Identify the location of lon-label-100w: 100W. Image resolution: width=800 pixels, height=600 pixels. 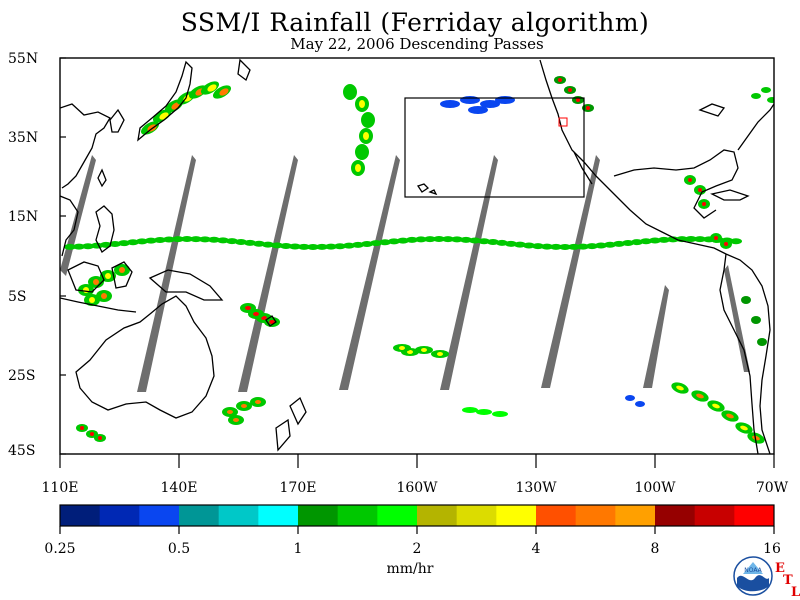
(655, 488).